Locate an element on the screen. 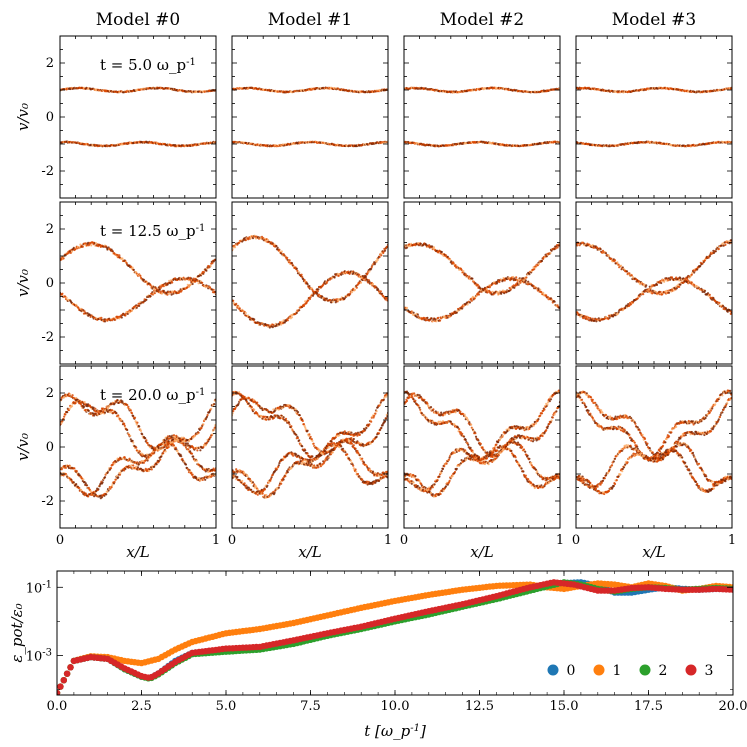 The height and width of the screenshot is (747, 747). x-tick-label: 17.5 is located at coordinates (648, 706).